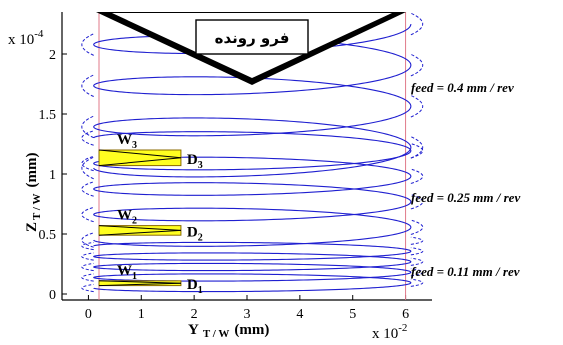 The width and height of the screenshot is (563, 345). I want to click on x-tick-label: 1, so click(141, 314).